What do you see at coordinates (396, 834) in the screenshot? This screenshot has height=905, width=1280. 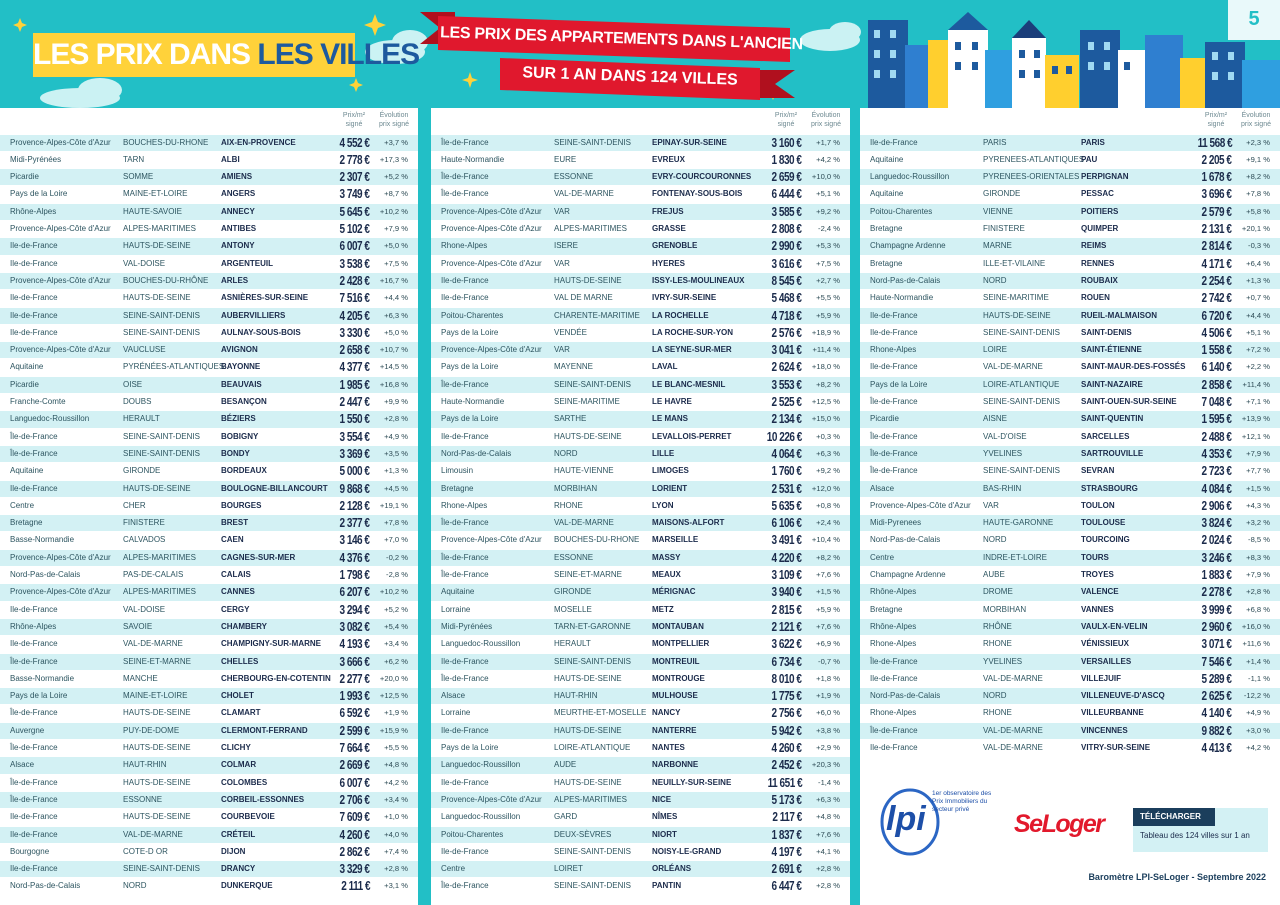 I see `evolution: +4,0 %` at bounding box center [396, 834].